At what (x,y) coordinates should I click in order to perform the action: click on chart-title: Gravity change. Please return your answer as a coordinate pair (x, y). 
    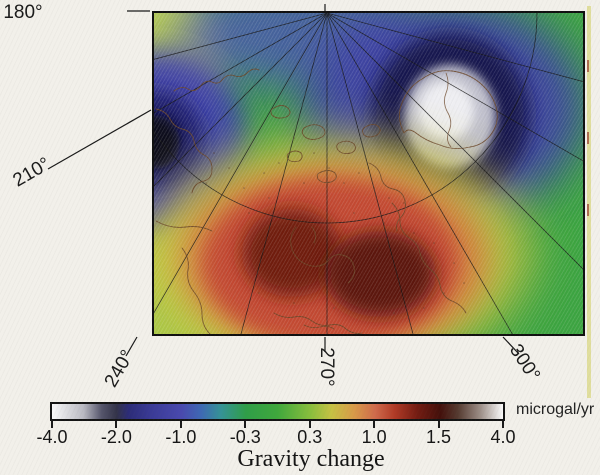
    Looking at the image, I should click on (311, 459).